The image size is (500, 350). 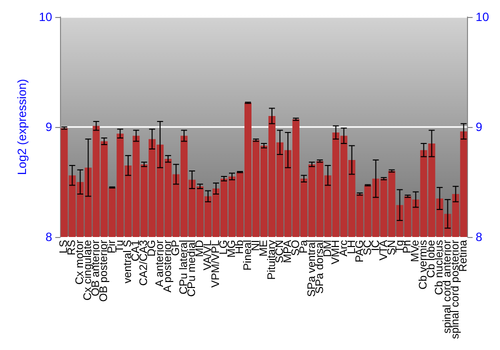 What do you see at coordinates (49, 127) in the screenshot?
I see `y-tick-label: 9` at bounding box center [49, 127].